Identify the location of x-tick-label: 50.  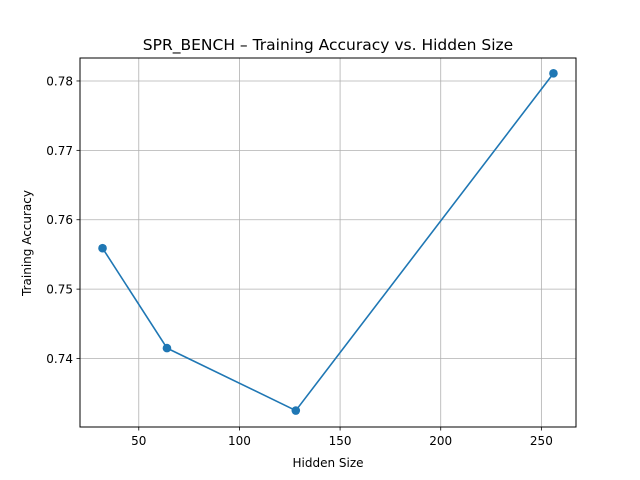
(138, 441).